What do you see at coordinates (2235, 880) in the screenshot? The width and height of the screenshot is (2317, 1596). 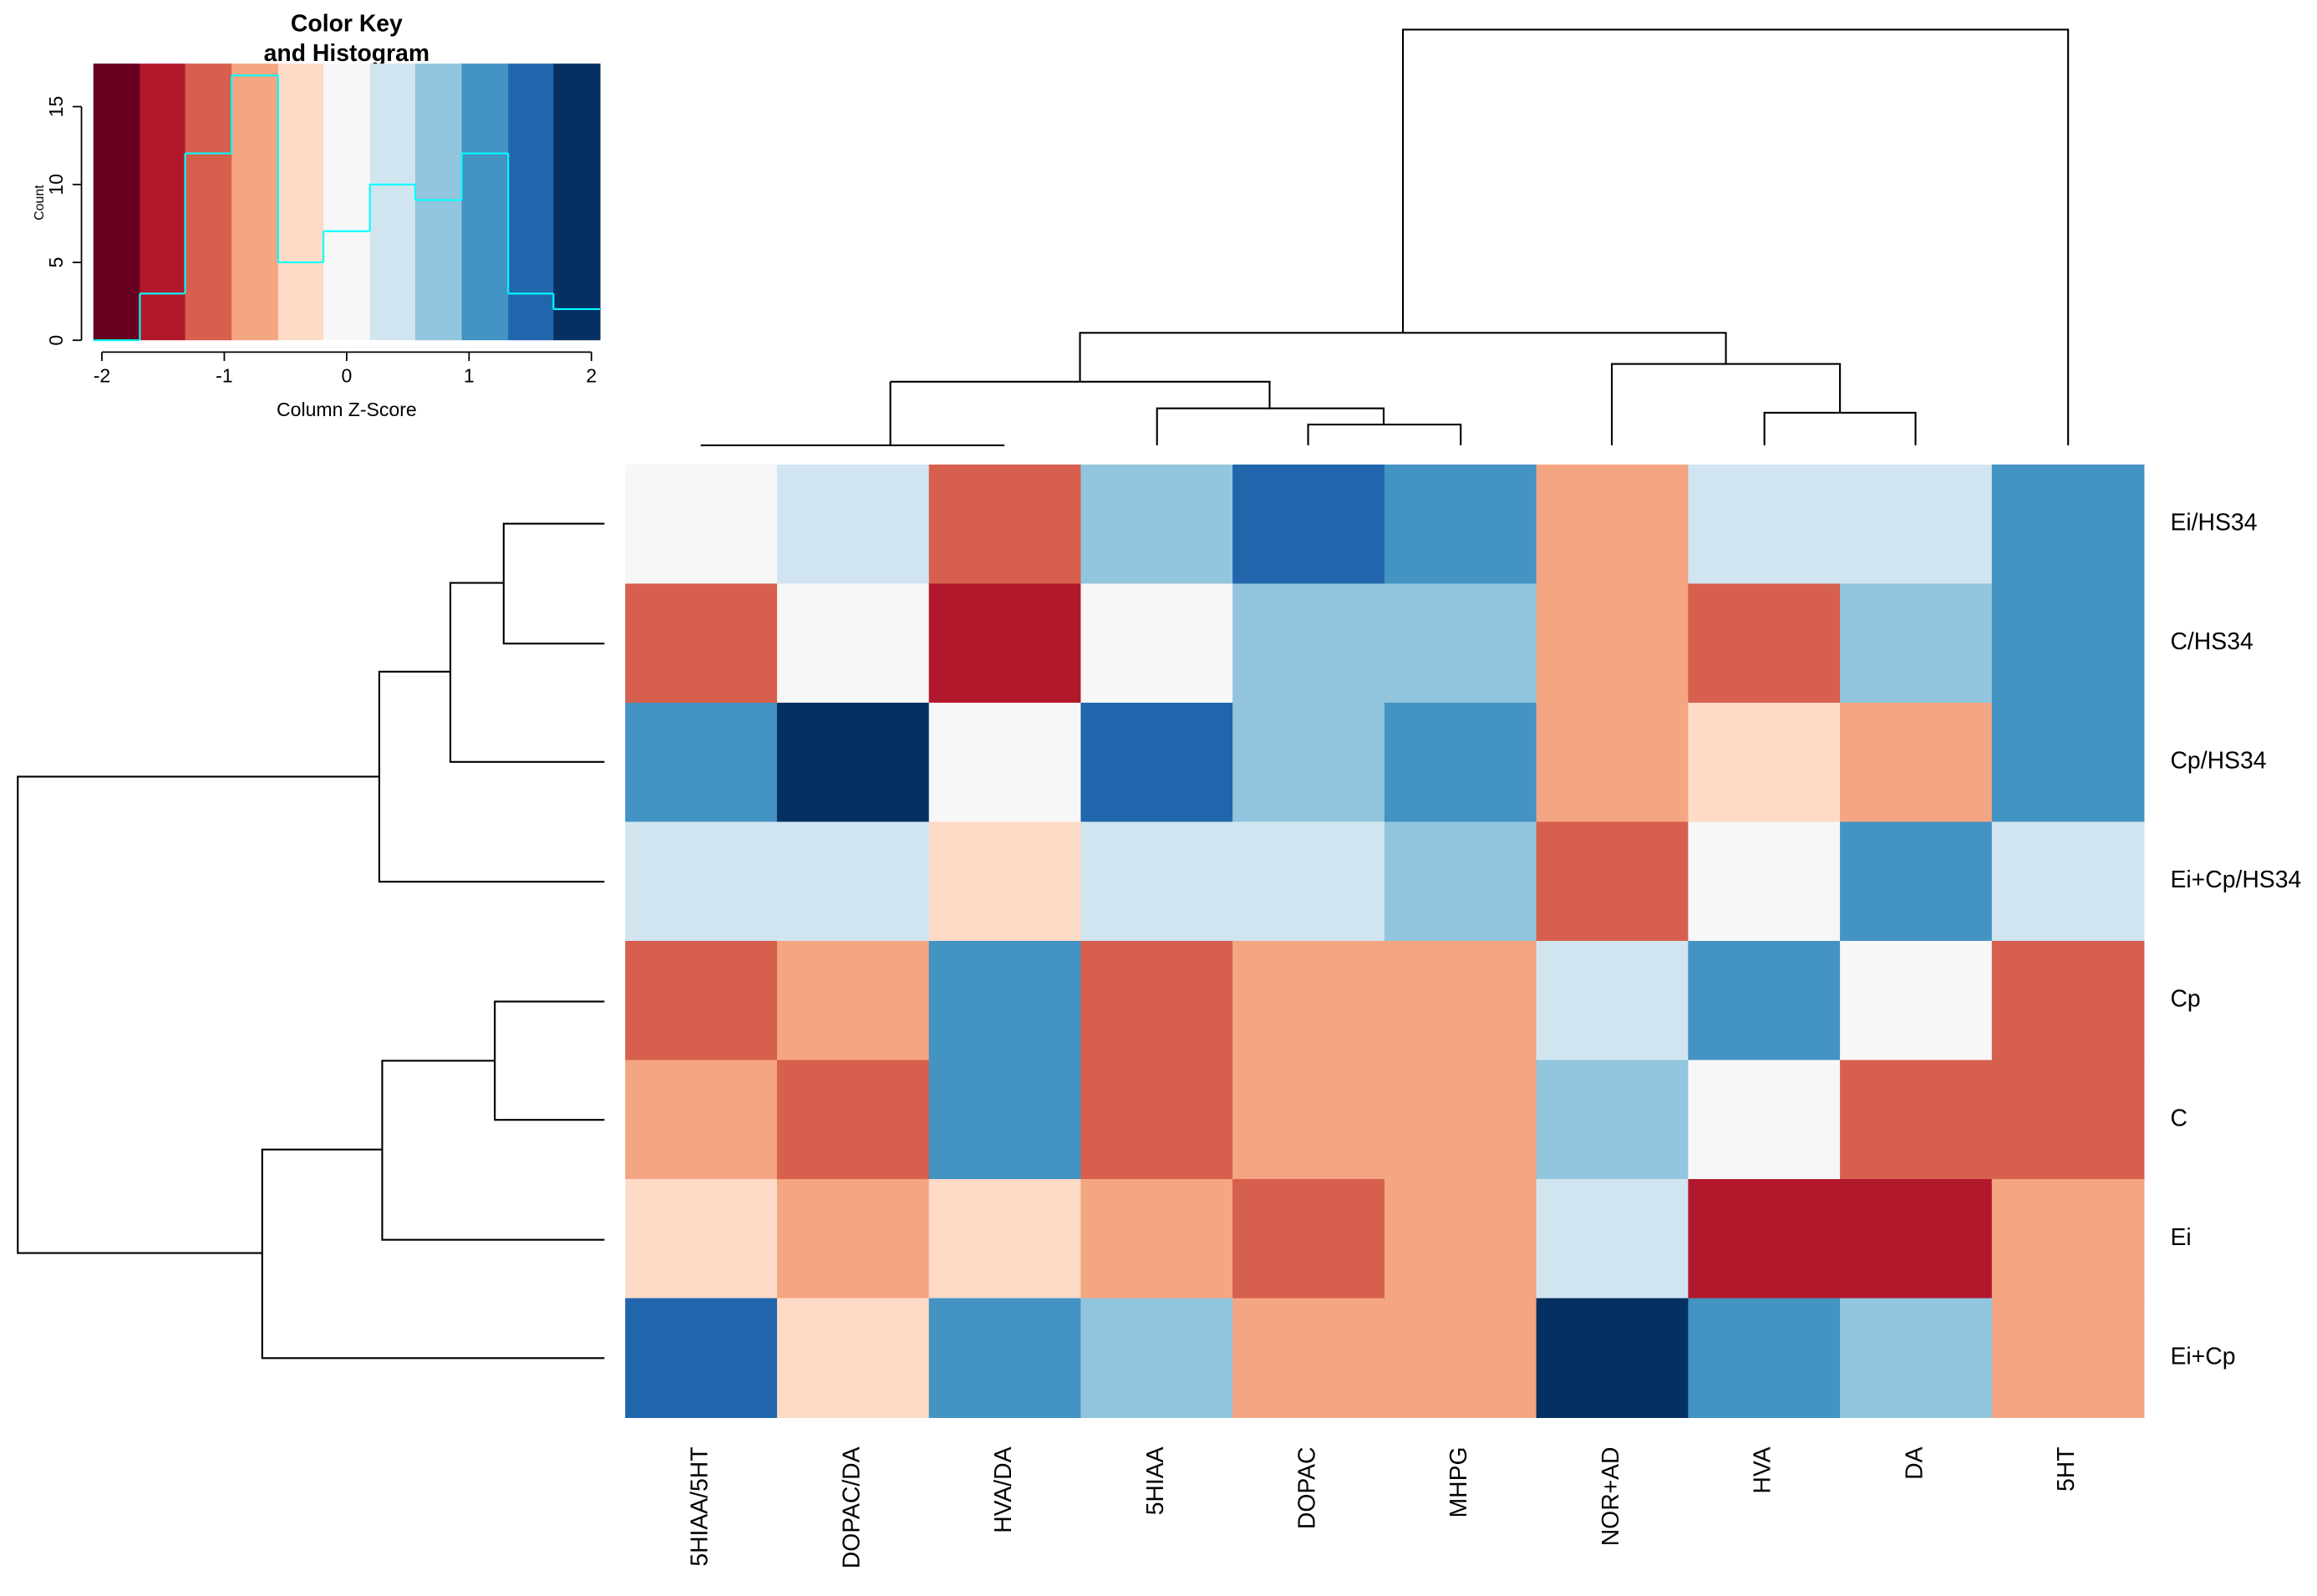 I see `row-label: Ei+Cp/HS34` at bounding box center [2235, 880].